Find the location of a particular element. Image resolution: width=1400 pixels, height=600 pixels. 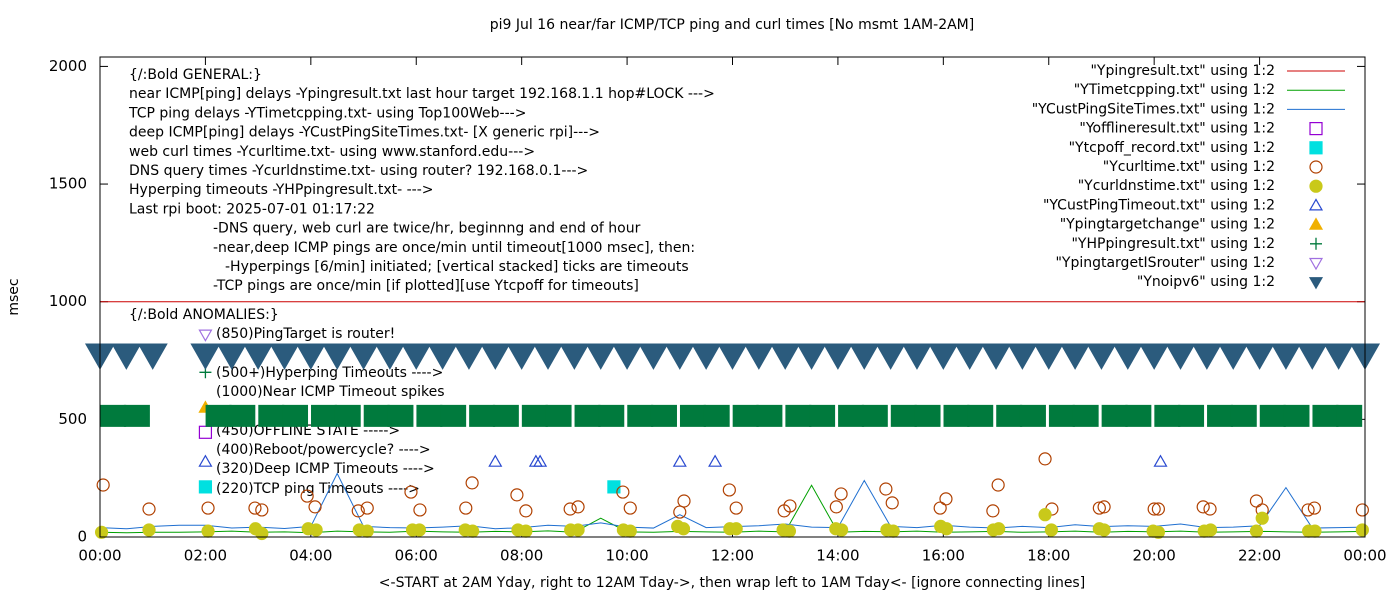

anomaly-text: (850)PingTarget is router! is located at coordinates (305, 334).